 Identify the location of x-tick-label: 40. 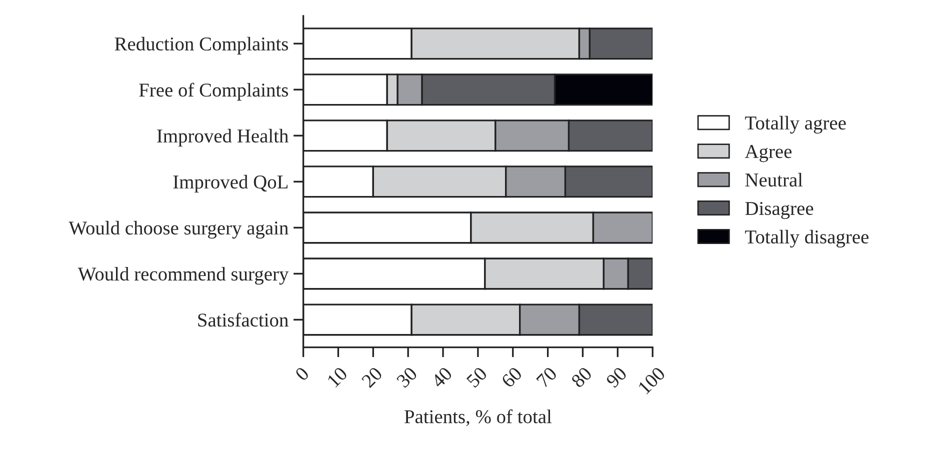
(441, 377).